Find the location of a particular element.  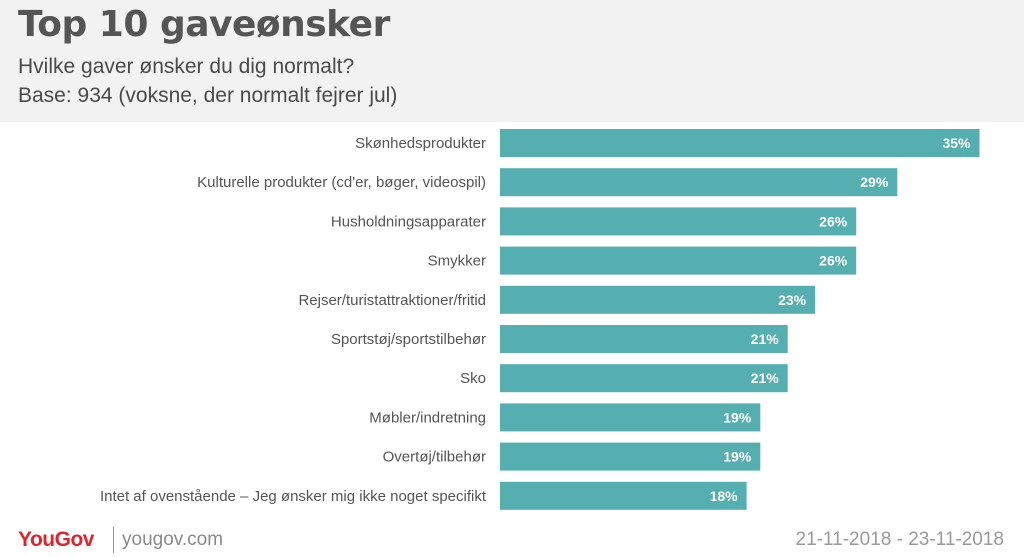

category-label: Skønhedsprodukter is located at coordinates (420, 143).